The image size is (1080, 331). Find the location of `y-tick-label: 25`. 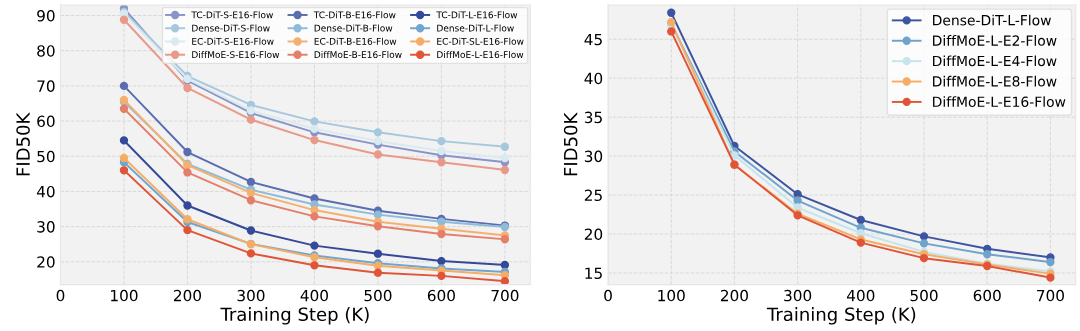

y-tick-label: 25 is located at coordinates (593, 195).